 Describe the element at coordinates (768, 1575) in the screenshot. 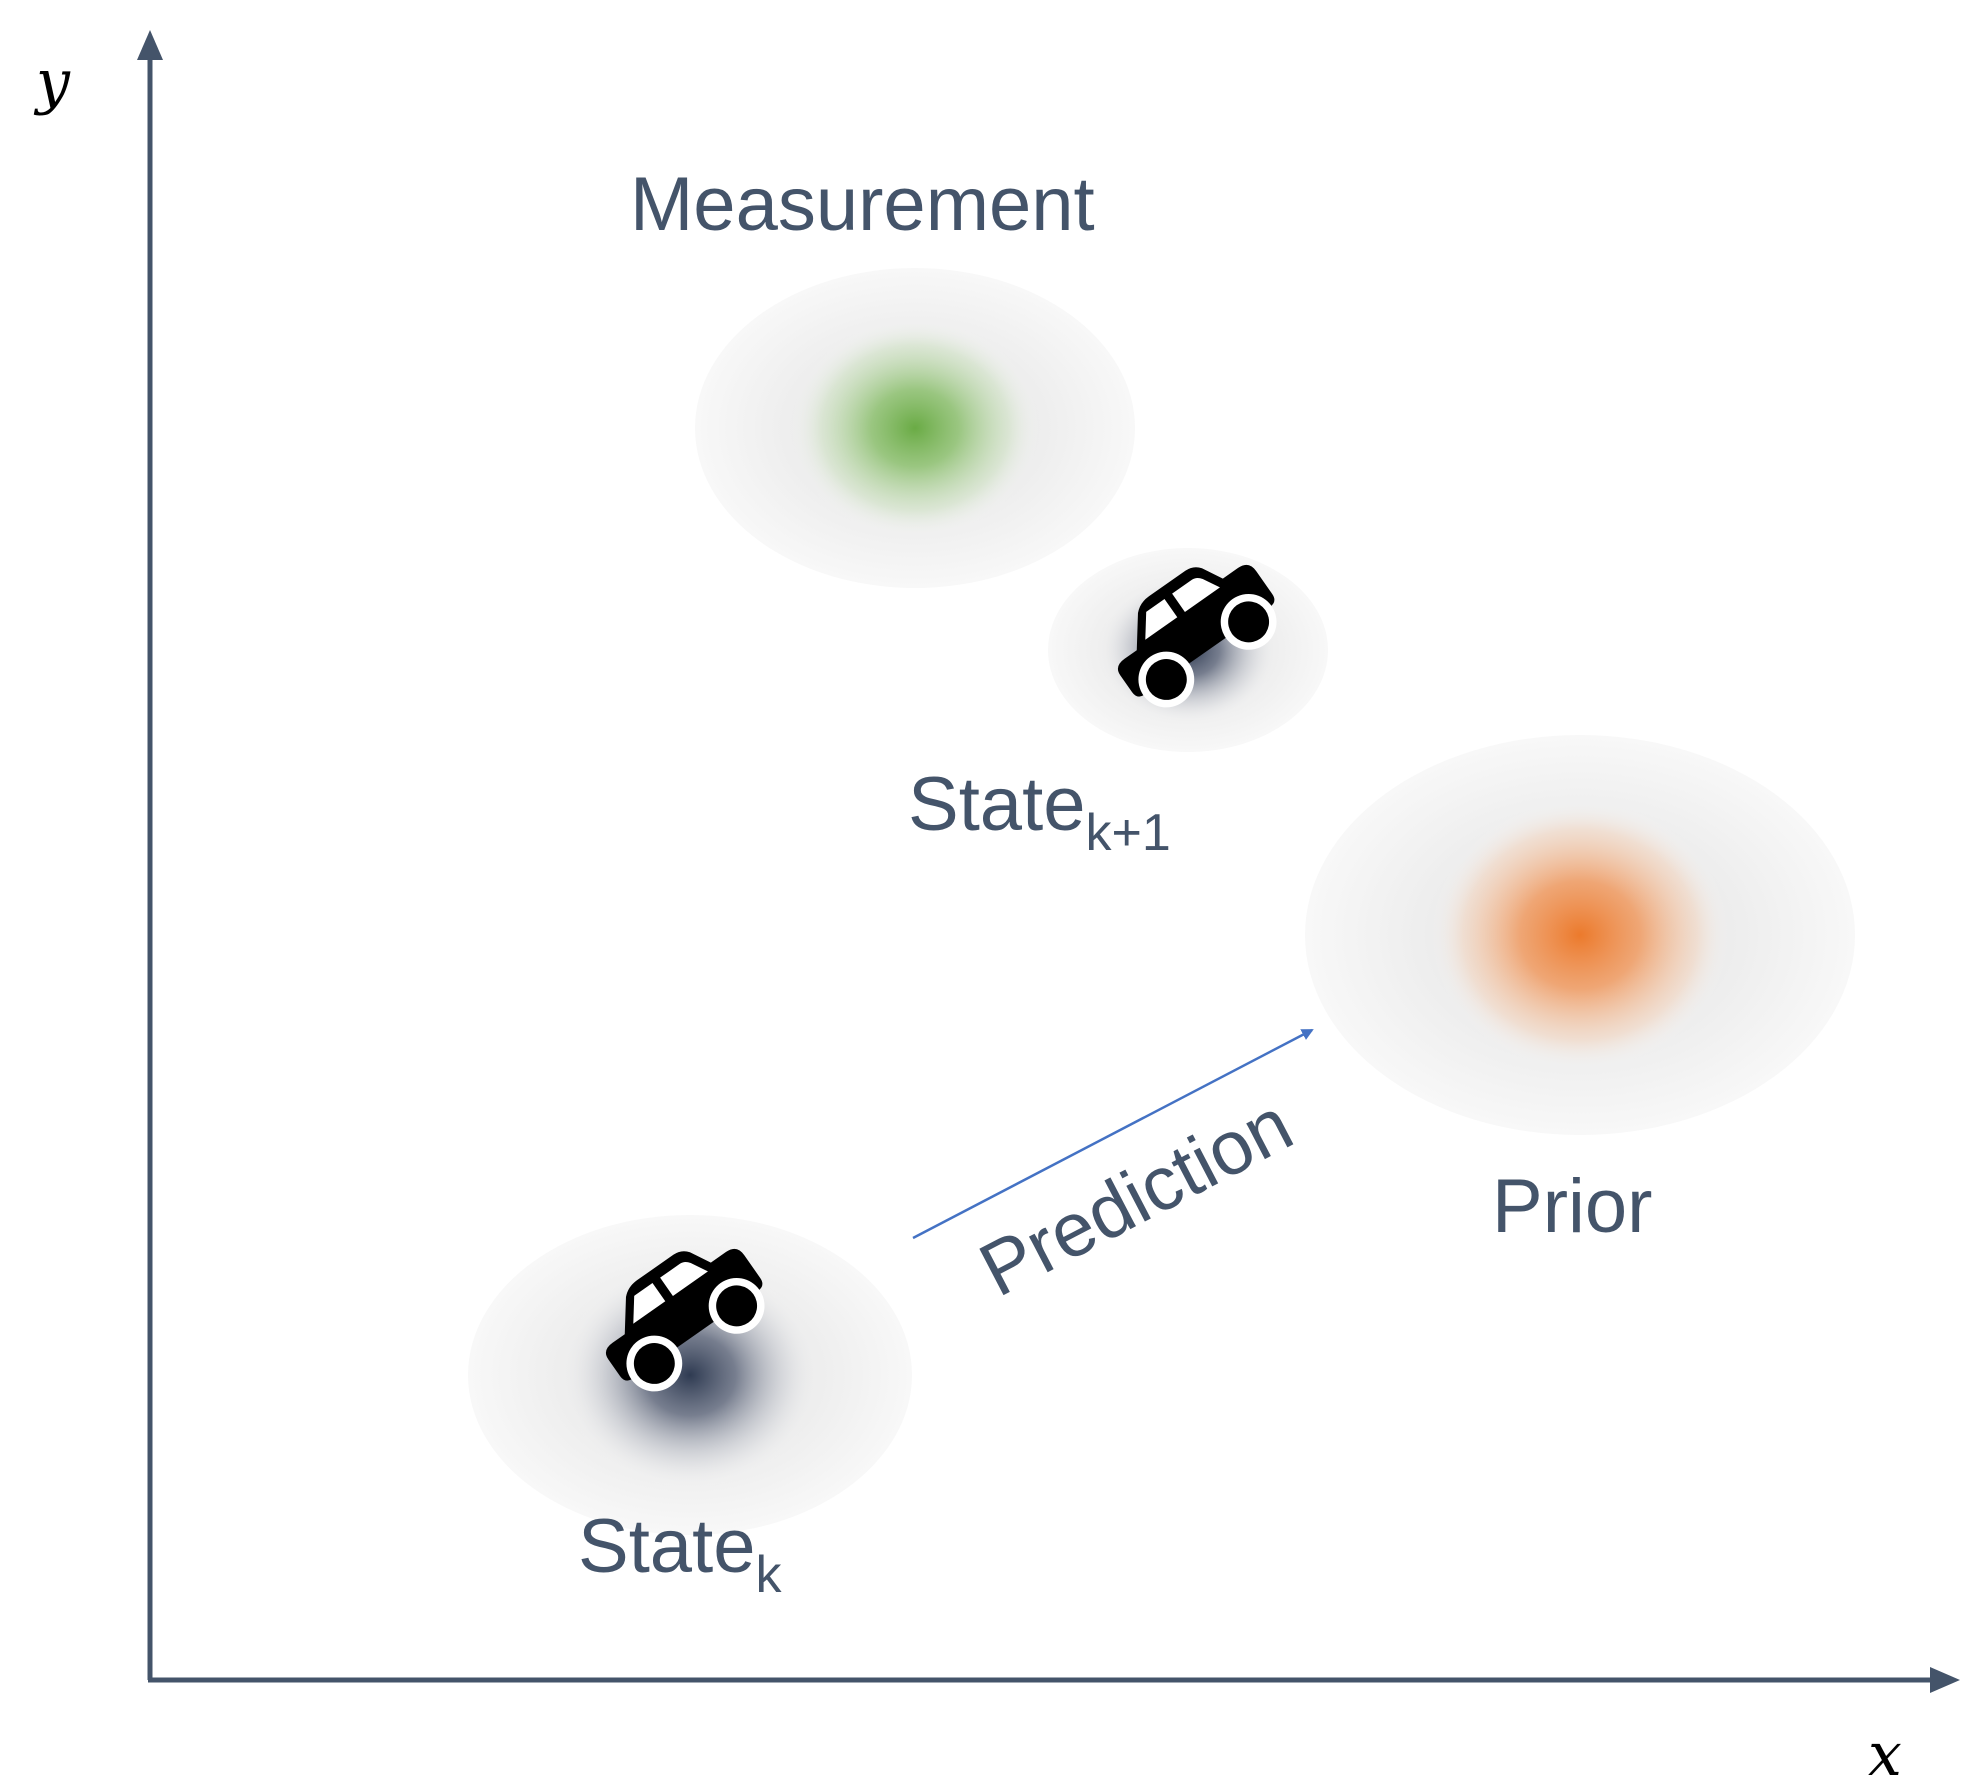

I see `state-current-label-sub: k` at that location.